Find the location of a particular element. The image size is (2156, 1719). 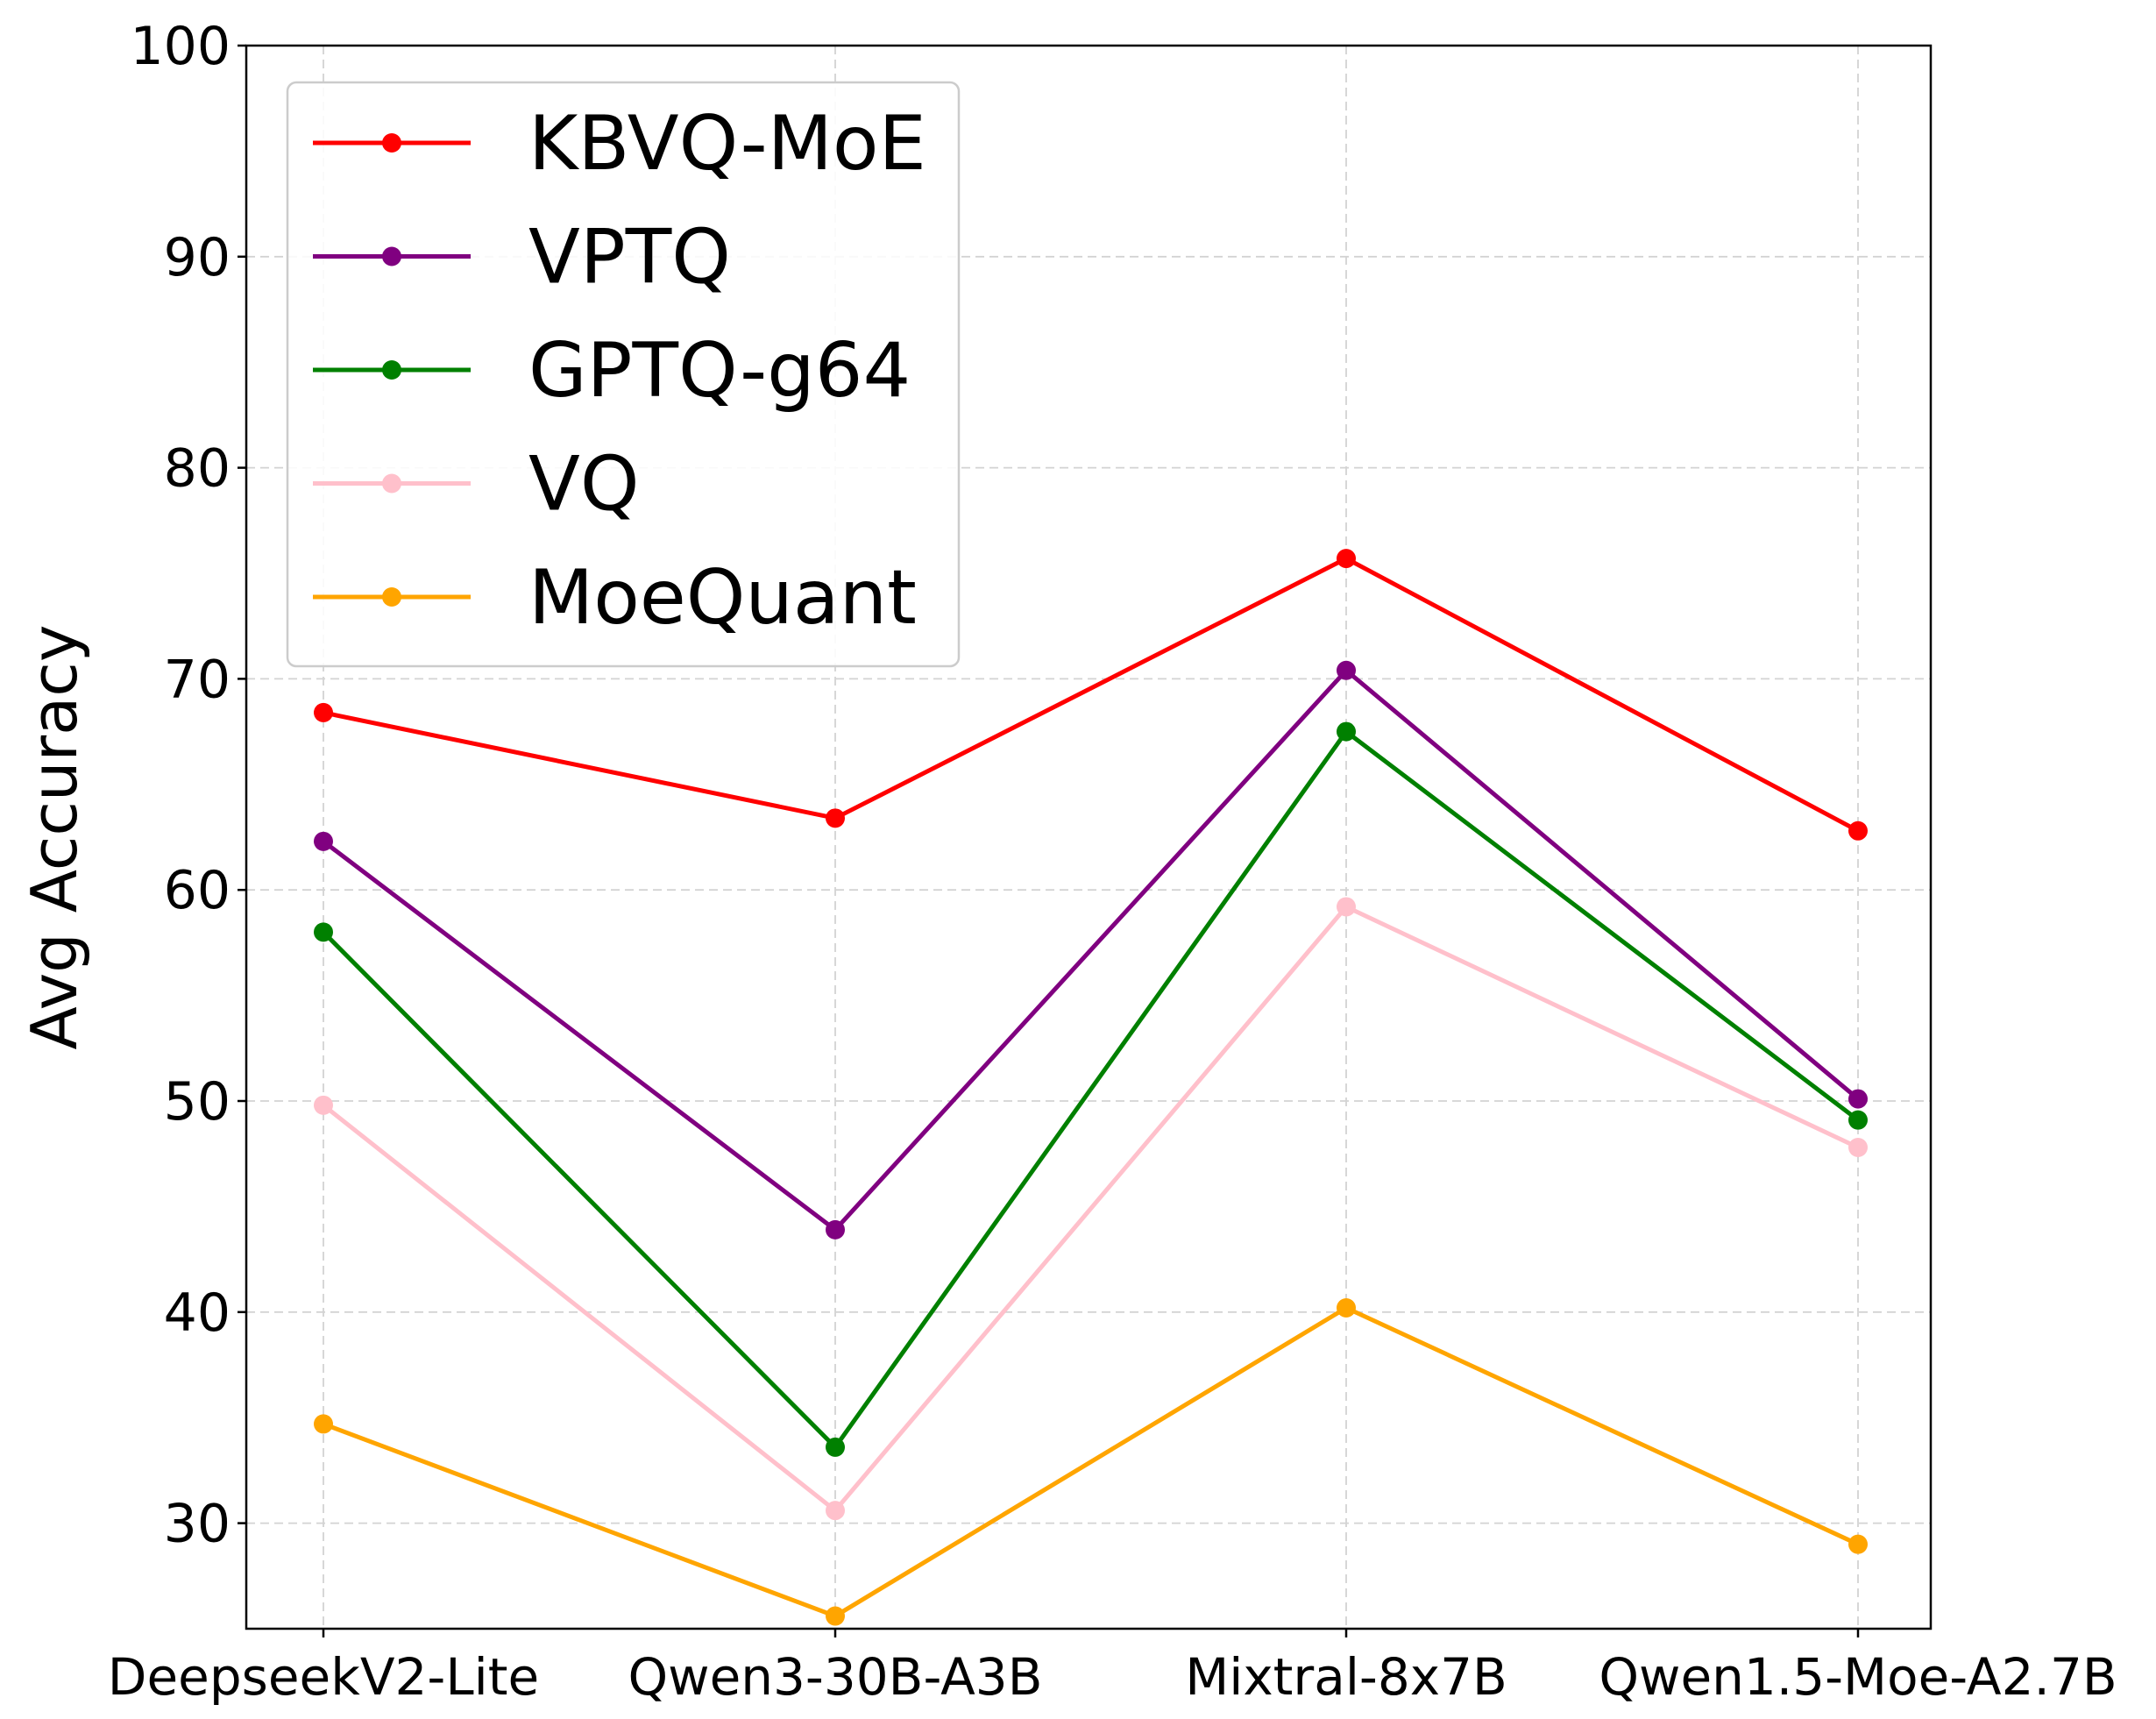

legend-item: KBVQ-MoE is located at coordinates (620, 144).